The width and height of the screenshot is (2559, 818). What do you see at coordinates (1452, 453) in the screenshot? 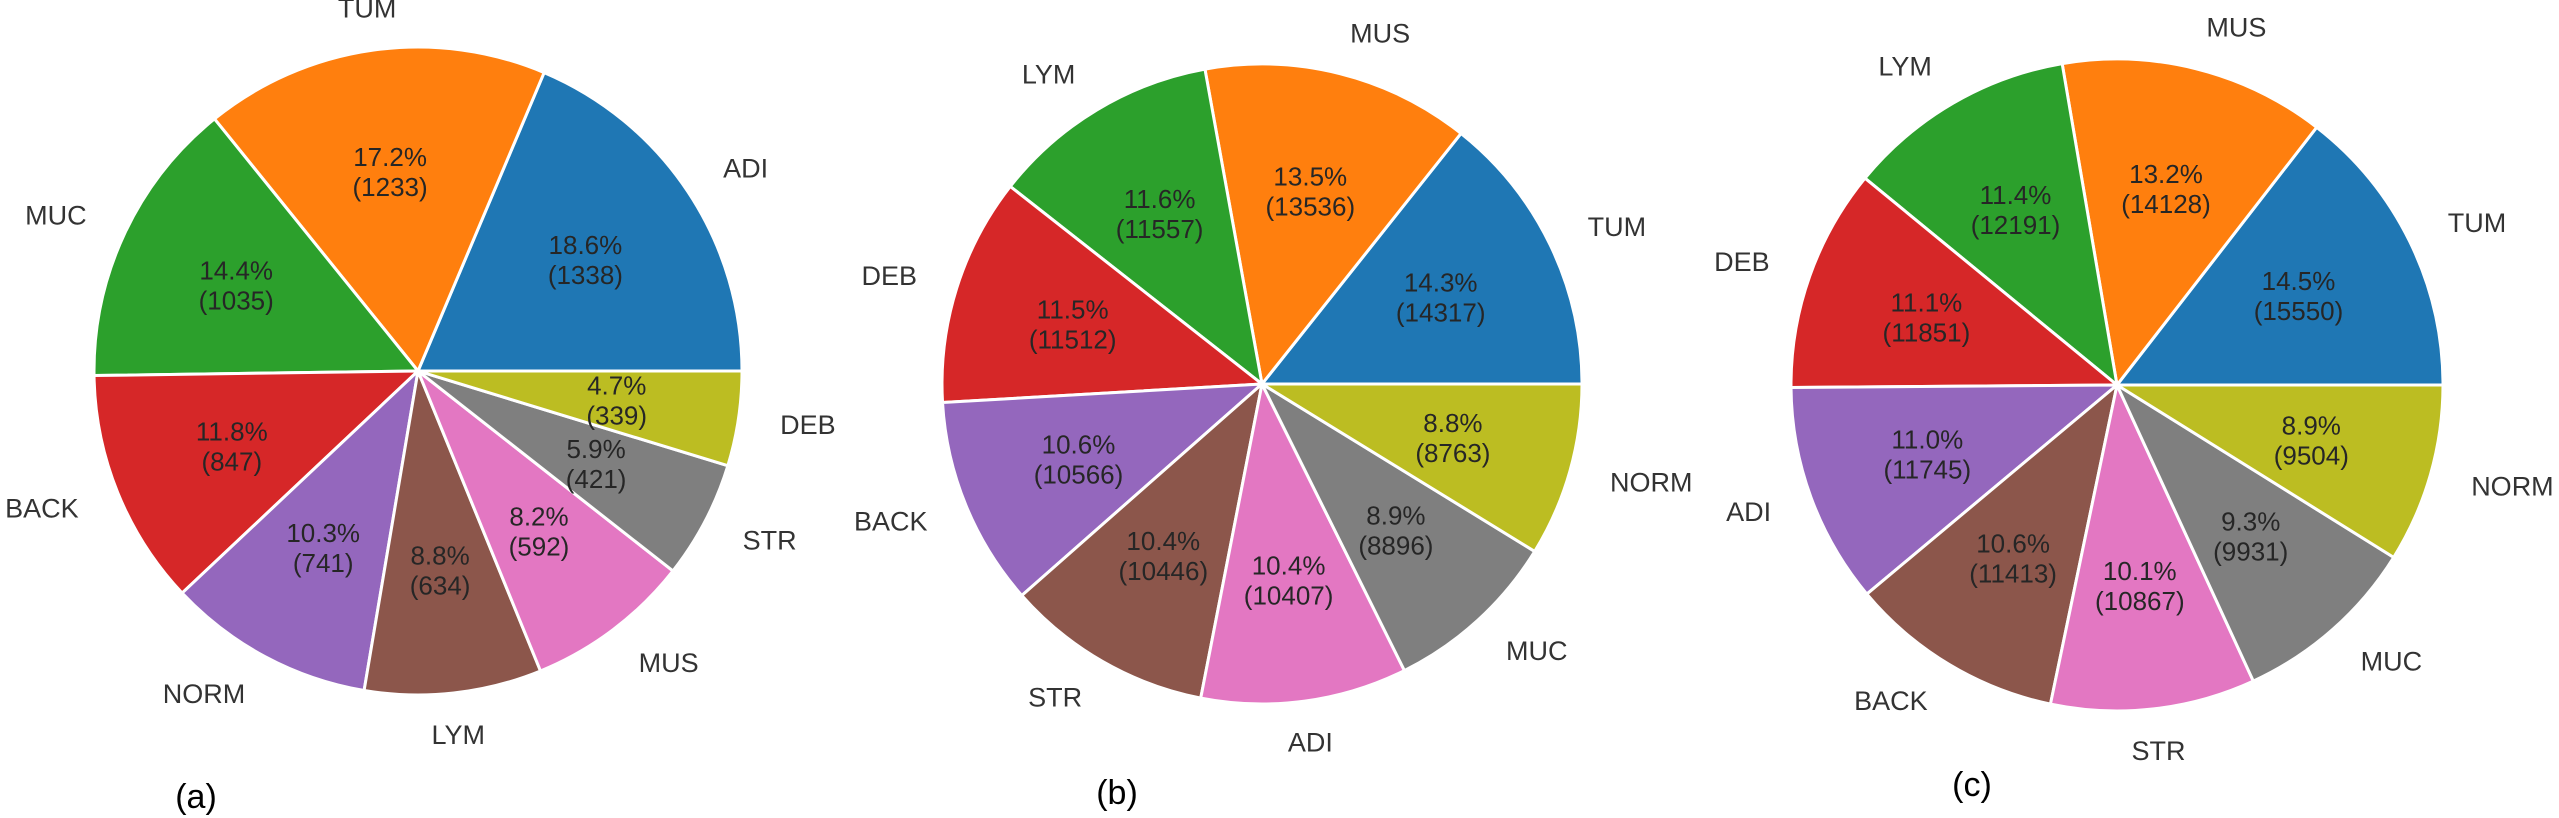
I see `slice-count-norm: (8763)` at bounding box center [1452, 453].